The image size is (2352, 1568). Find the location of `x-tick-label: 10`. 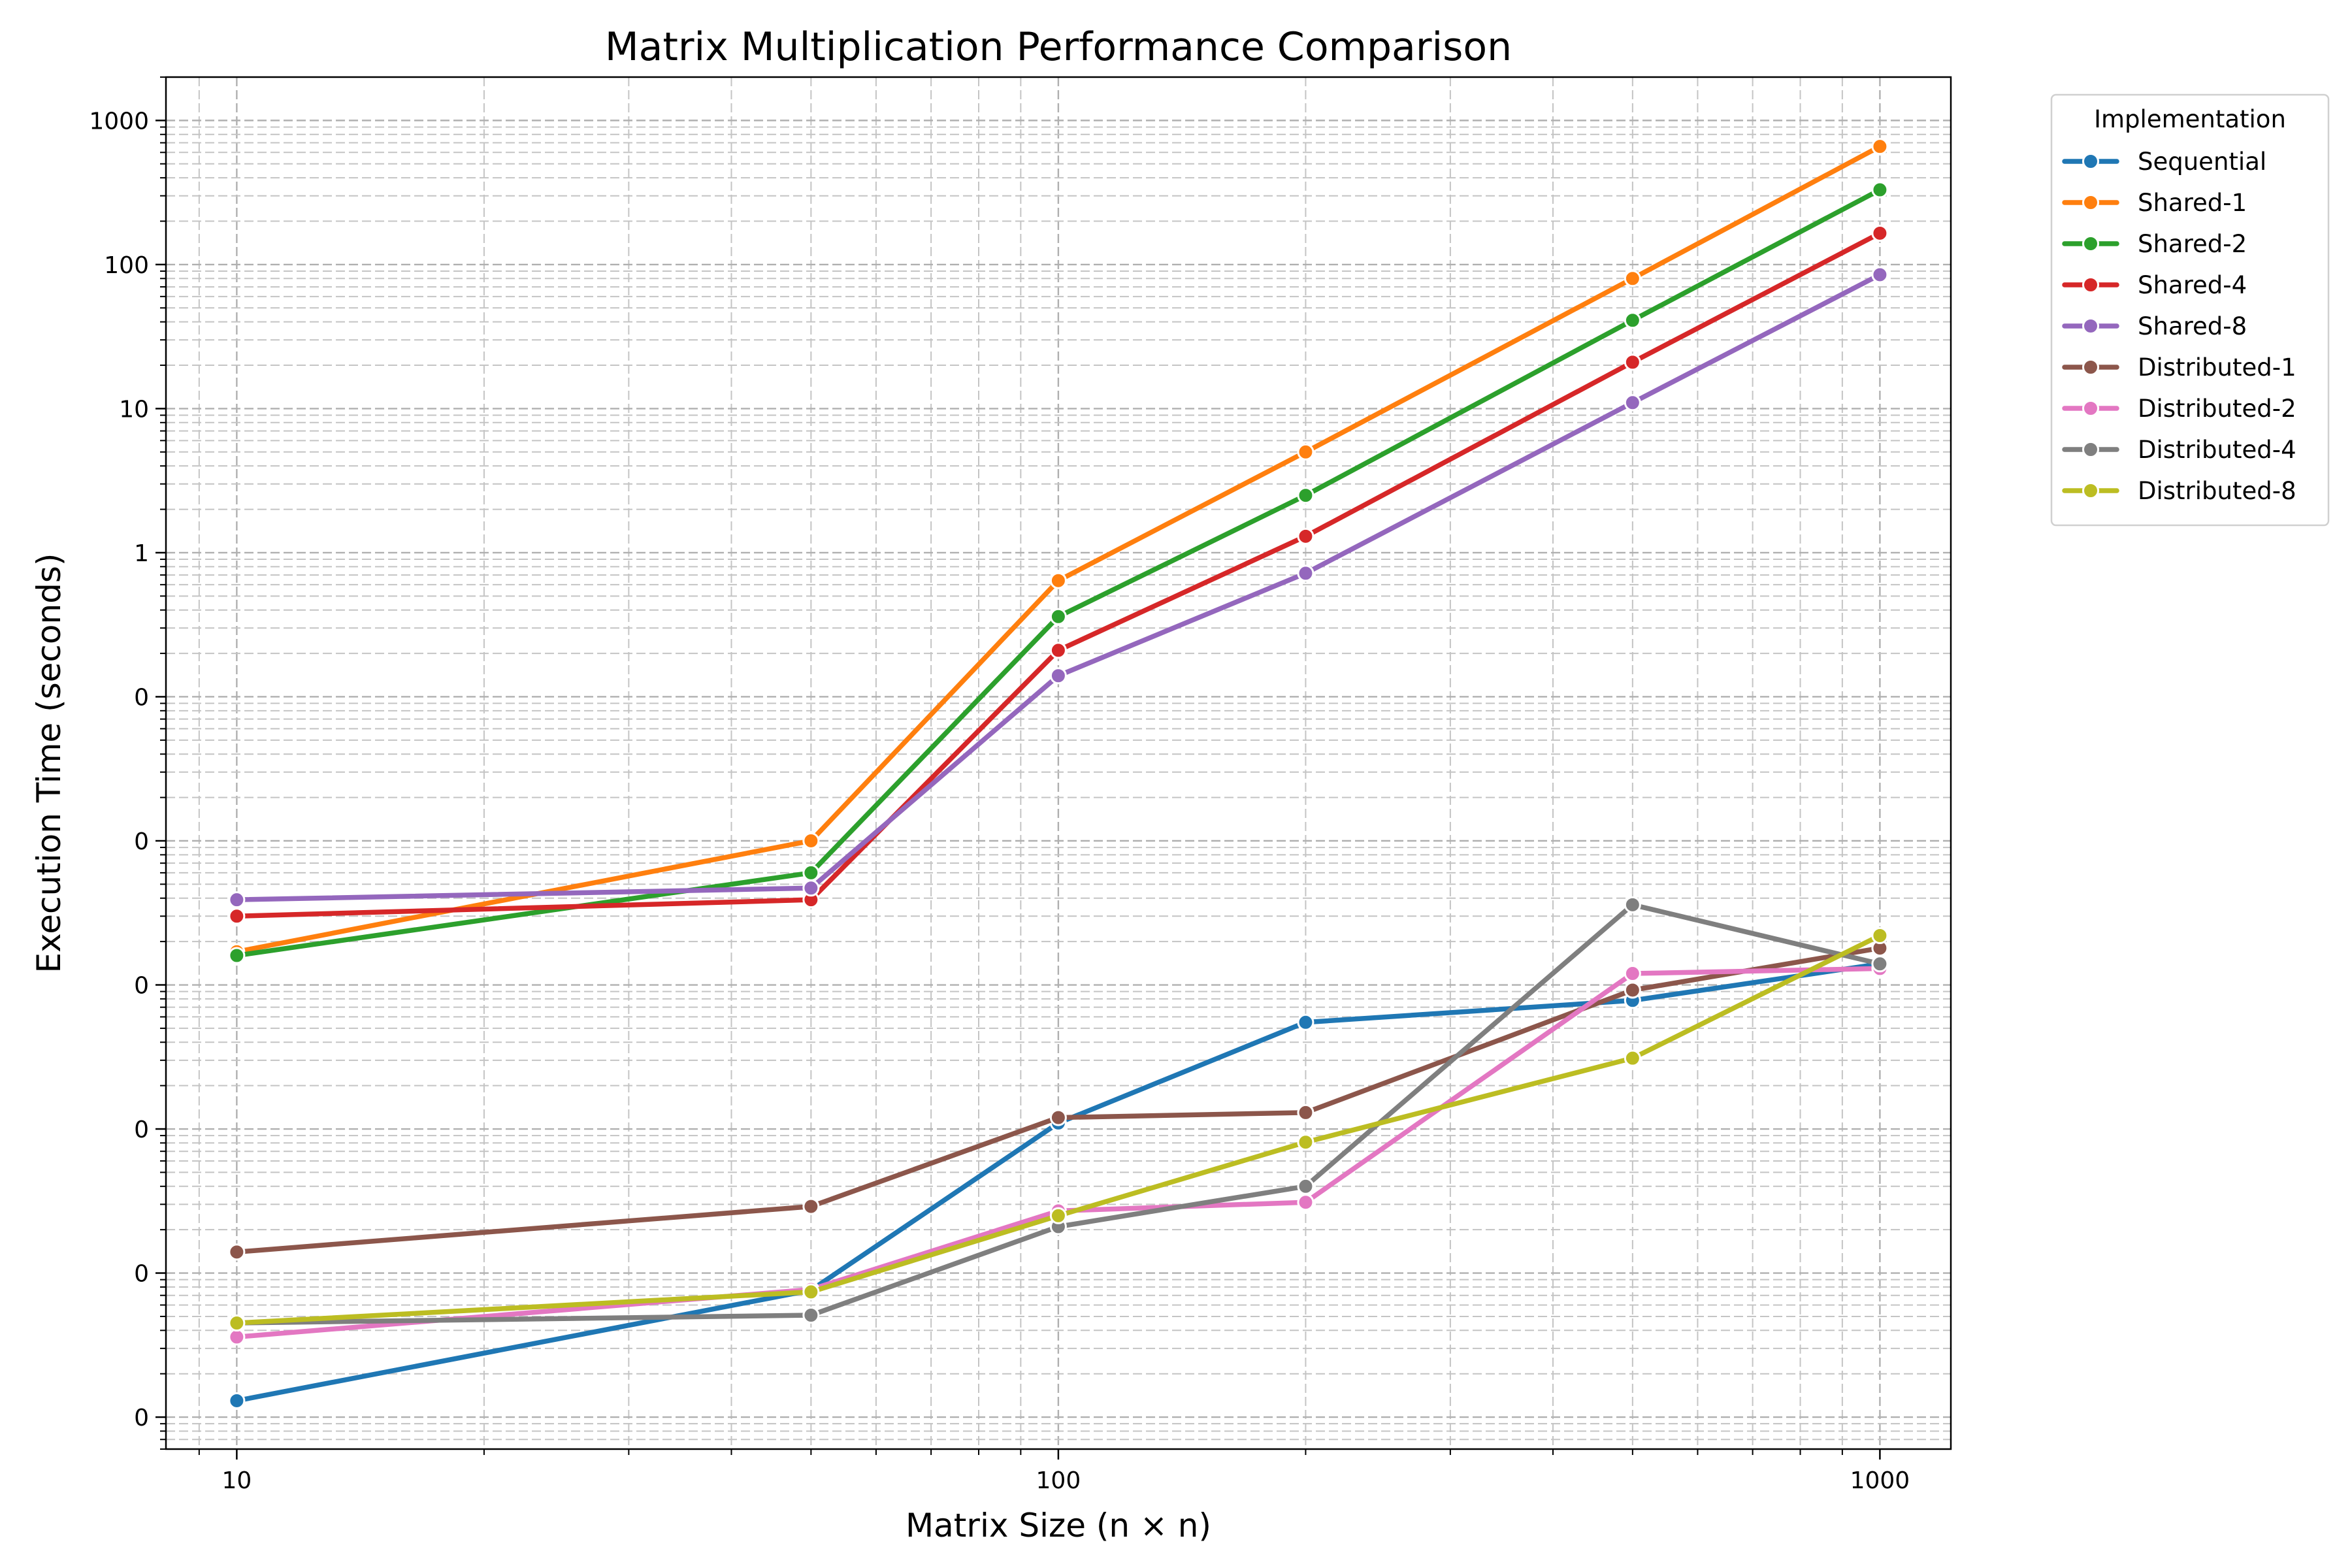

x-tick-label: 10 is located at coordinates (236, 1480).